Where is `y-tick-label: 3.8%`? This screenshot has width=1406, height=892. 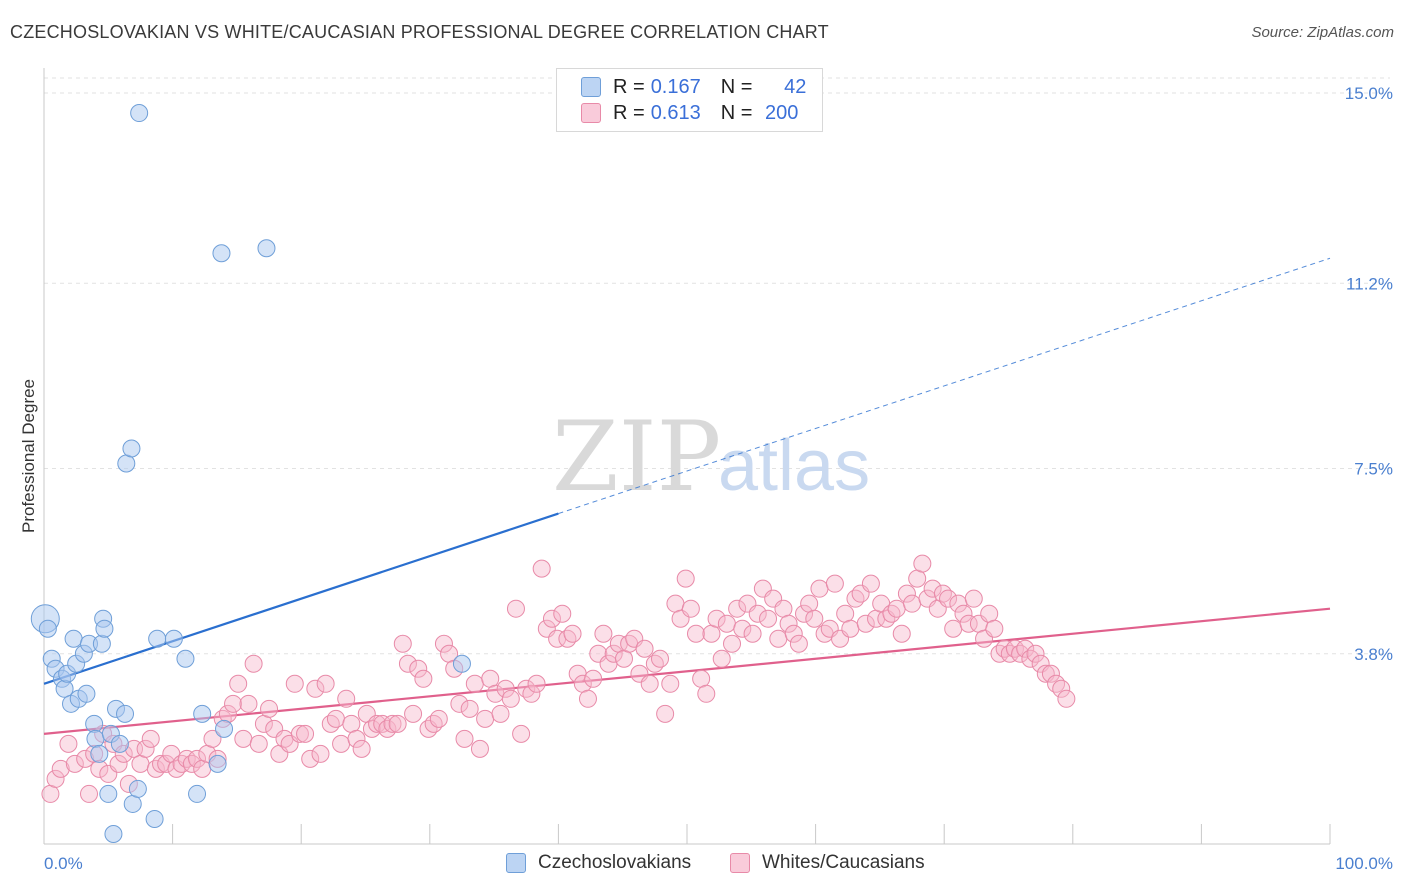 y-tick-label: 3.8% is located at coordinates (1373, 654).